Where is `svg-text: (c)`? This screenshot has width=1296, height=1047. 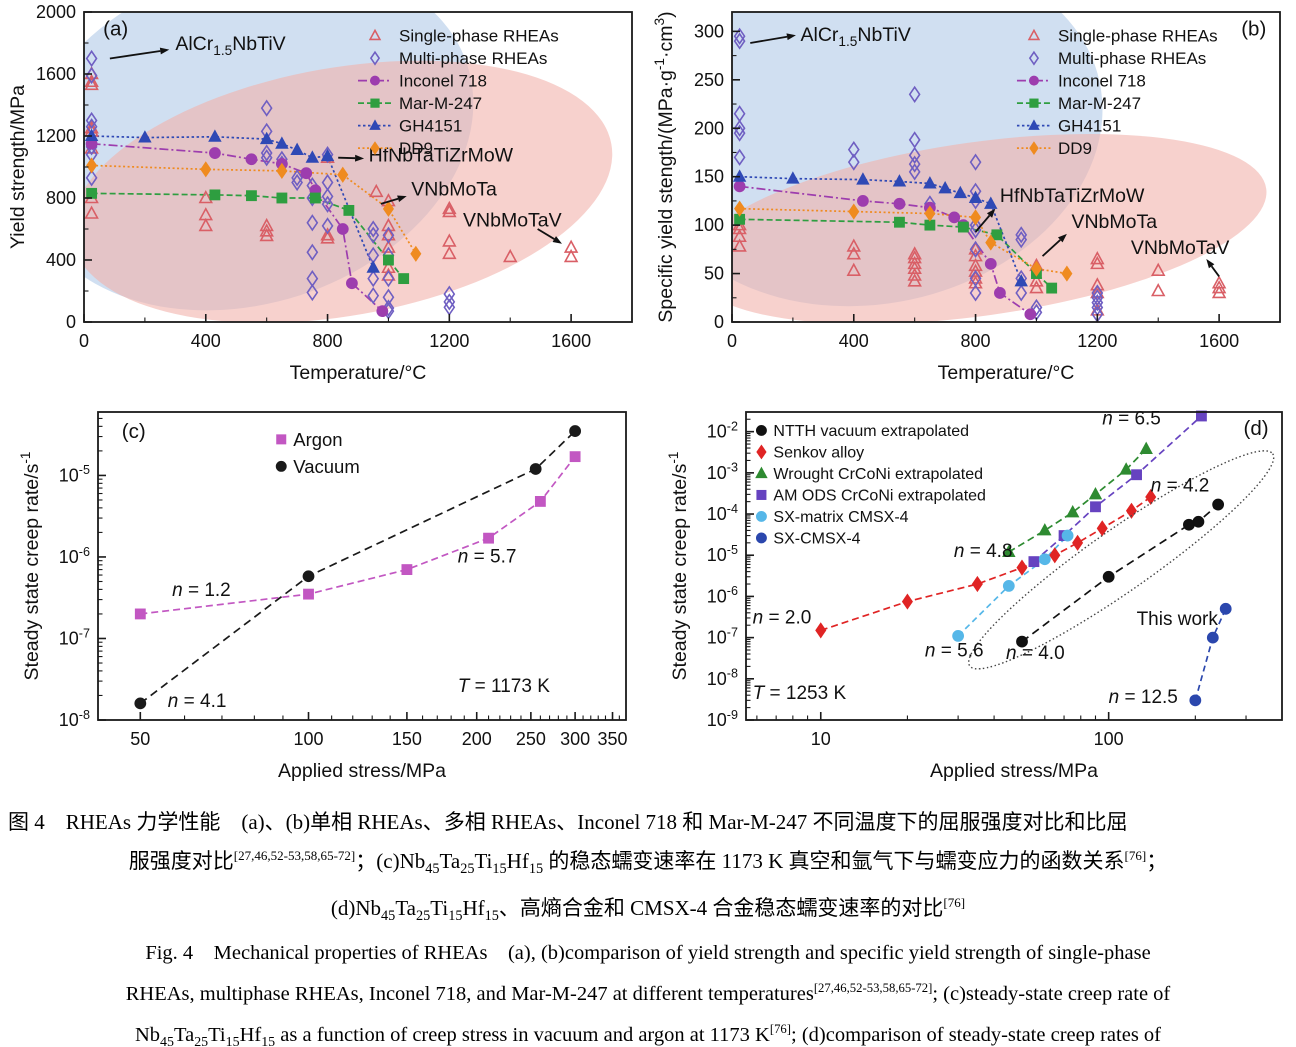
svg-text: (c) is located at coordinates (134, 431).